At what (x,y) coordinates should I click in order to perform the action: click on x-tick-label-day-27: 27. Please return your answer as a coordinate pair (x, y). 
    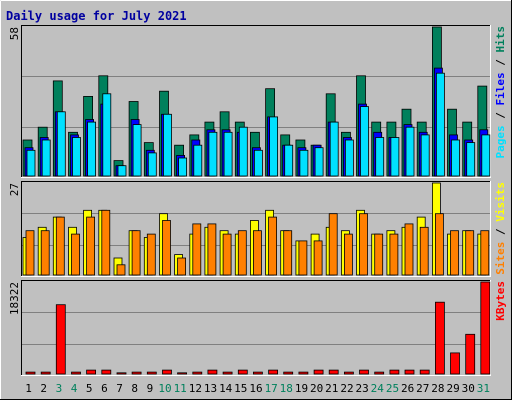
    Looking at the image, I should click on (422, 388).